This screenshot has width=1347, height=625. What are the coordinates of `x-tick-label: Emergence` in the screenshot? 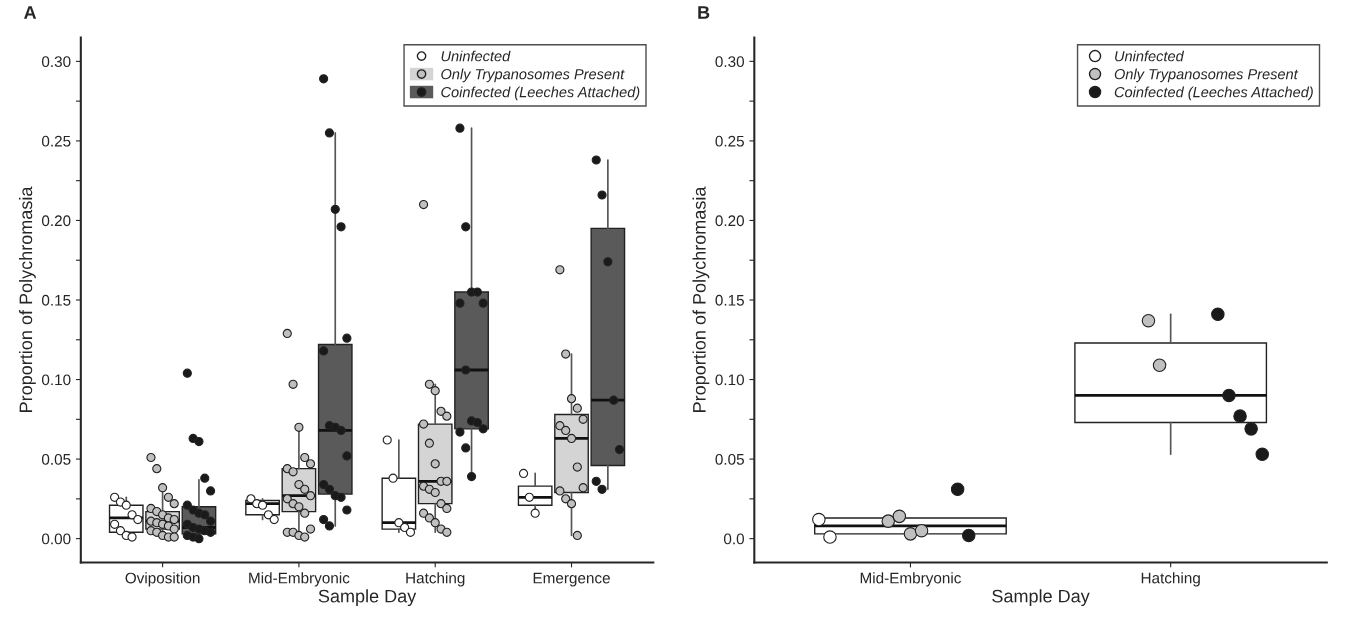 It's located at (571, 579).